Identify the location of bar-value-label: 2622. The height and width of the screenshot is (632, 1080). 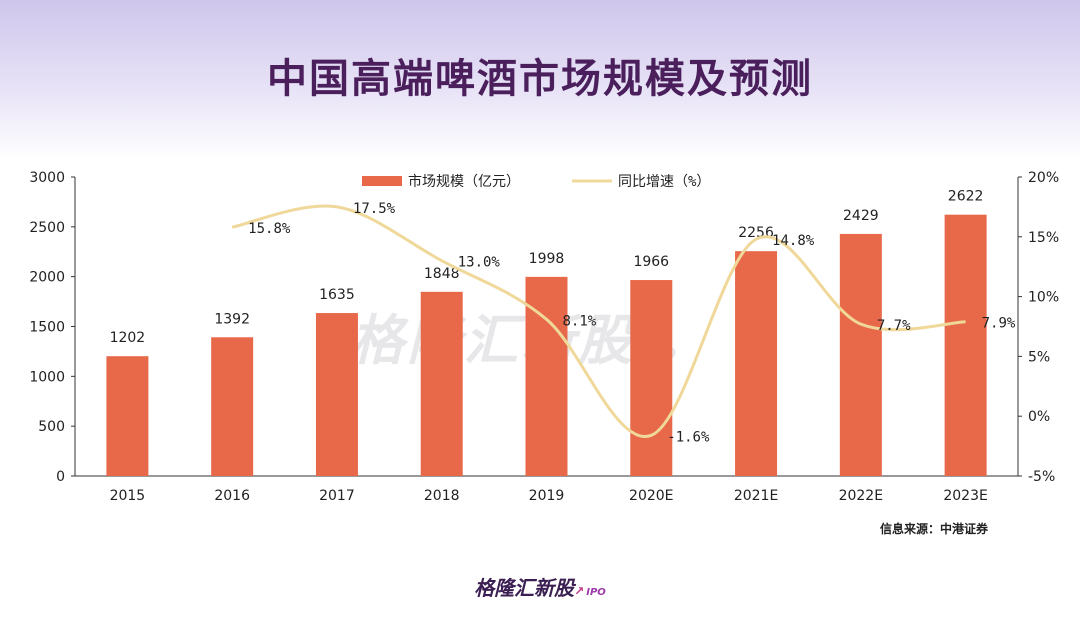
(966, 197).